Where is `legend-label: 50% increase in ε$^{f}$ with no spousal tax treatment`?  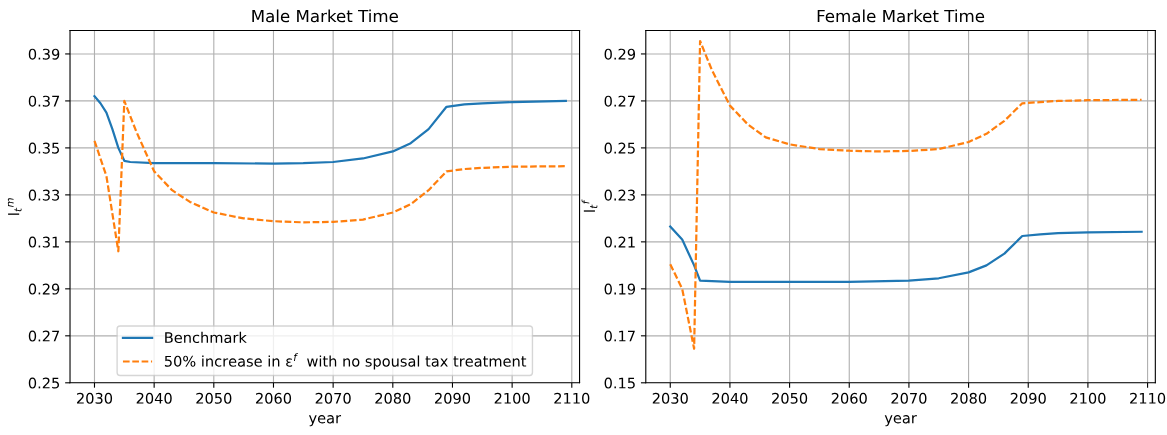
legend-label: 50% increase in ε$^{f}$ with no spousal tax treatment is located at coordinates (345, 361).